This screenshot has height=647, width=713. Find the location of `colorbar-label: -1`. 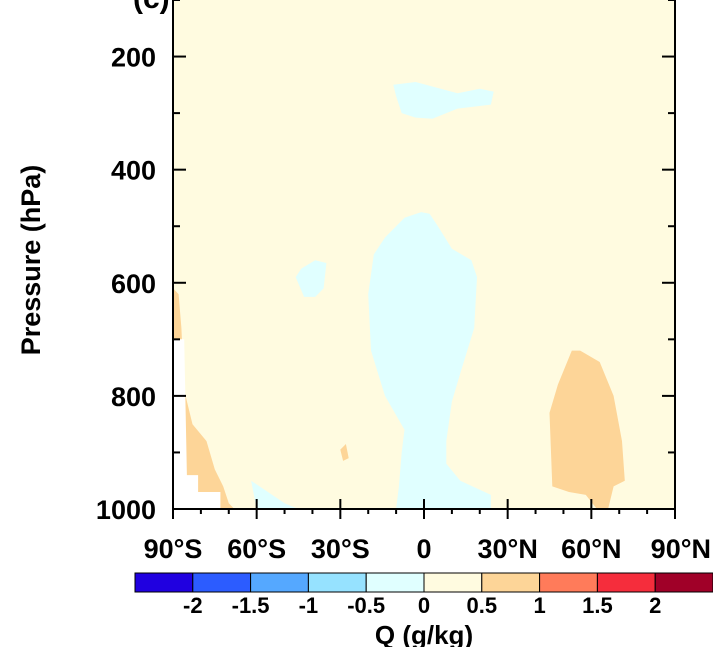

colorbar-label: -1 is located at coordinates (309, 605).